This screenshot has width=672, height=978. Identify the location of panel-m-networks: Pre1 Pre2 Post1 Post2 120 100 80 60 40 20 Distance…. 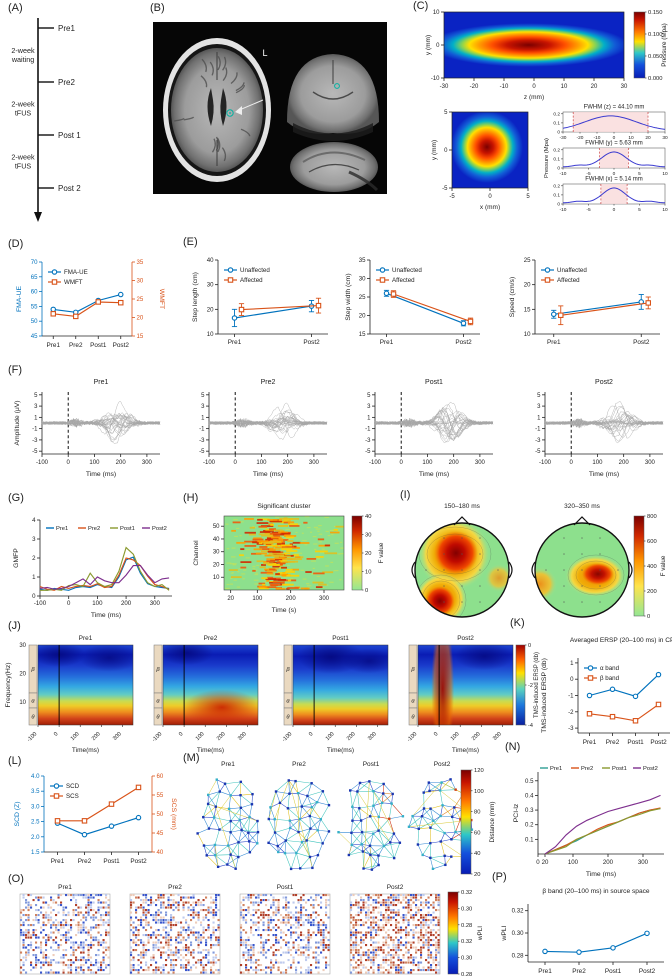
(346, 819).